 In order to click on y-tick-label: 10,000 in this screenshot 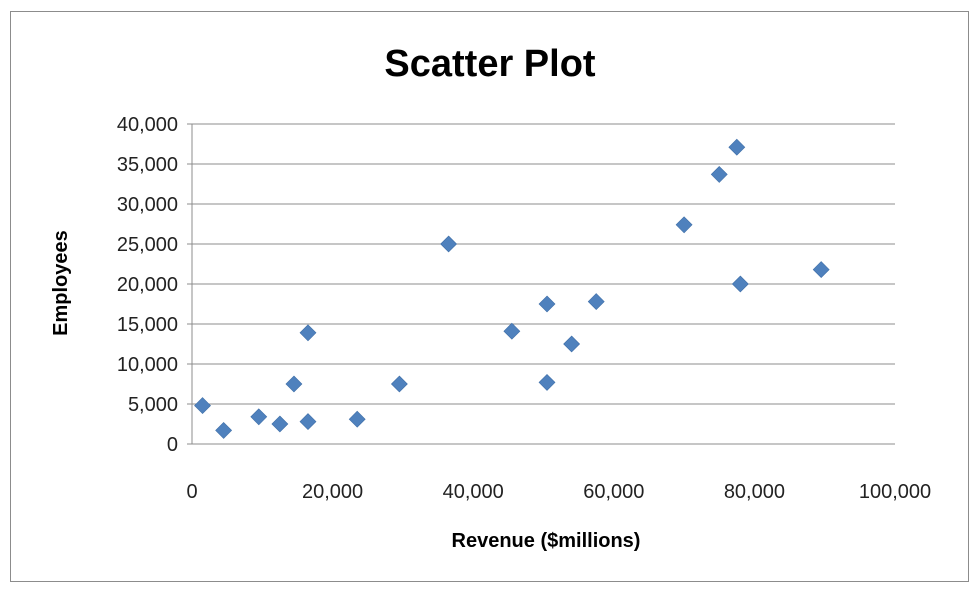, I will do `click(147, 365)`.